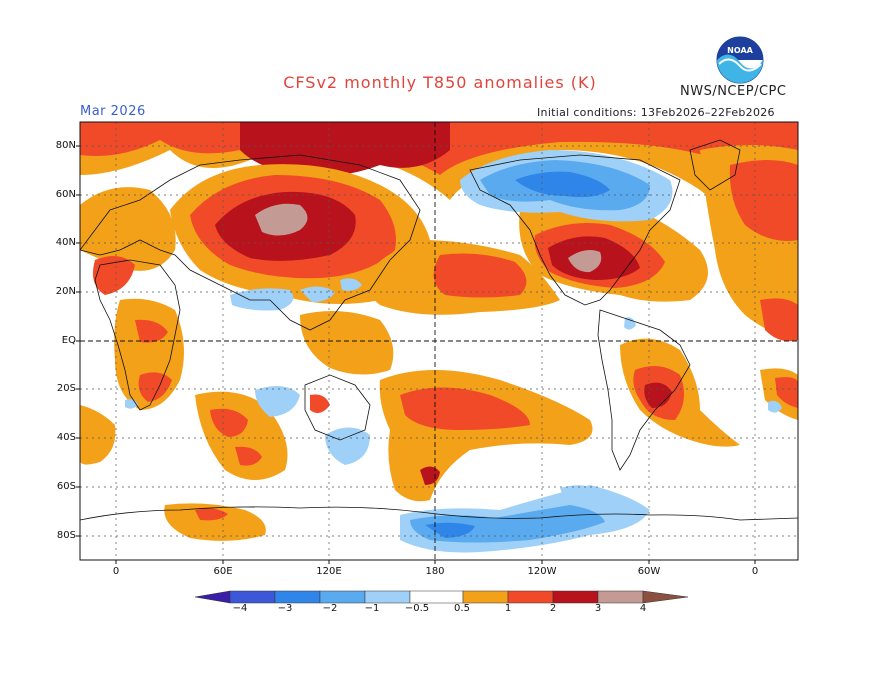 This screenshot has height=680, width=880. What do you see at coordinates (320, 404) in the screenshot?
I see `anomaly-australia-red` at bounding box center [320, 404].